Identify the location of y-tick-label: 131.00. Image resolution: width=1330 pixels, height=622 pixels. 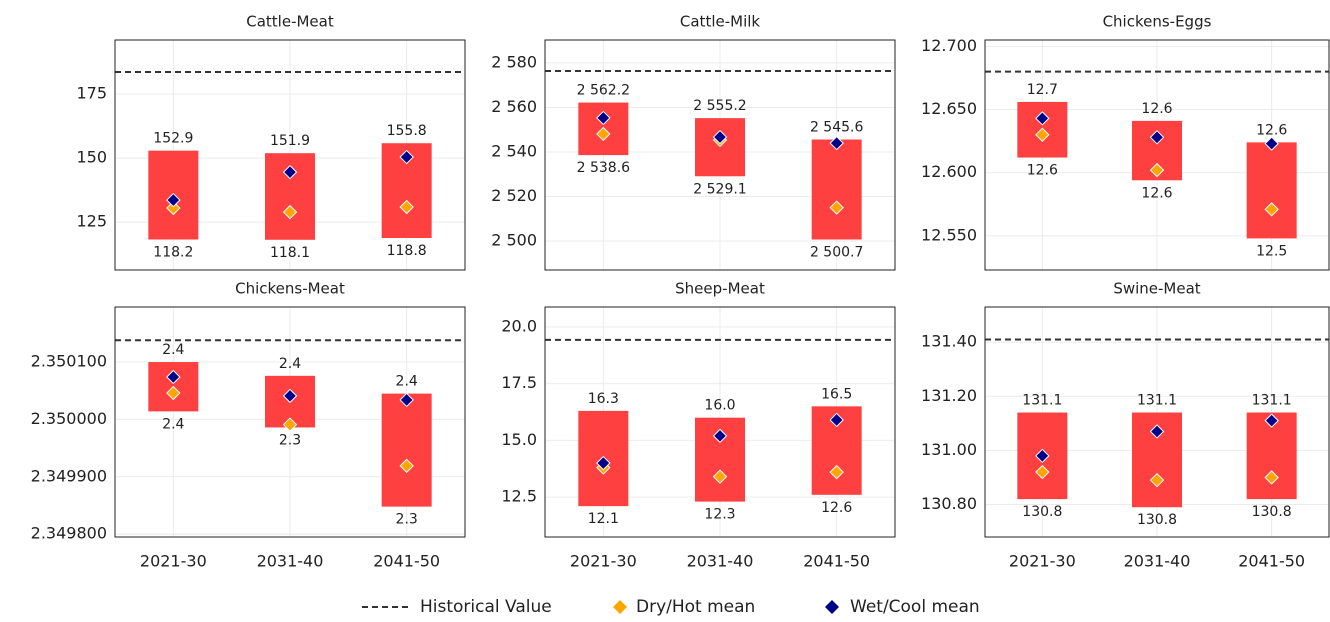
(949, 449).